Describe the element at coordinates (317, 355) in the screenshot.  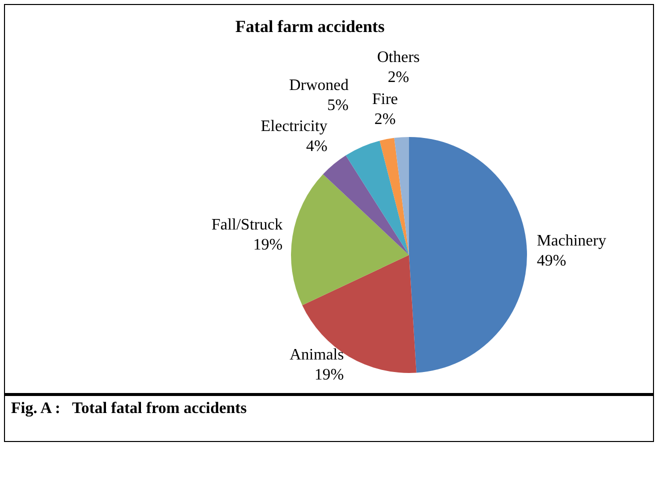
I see `slice-label: Animals` at that location.